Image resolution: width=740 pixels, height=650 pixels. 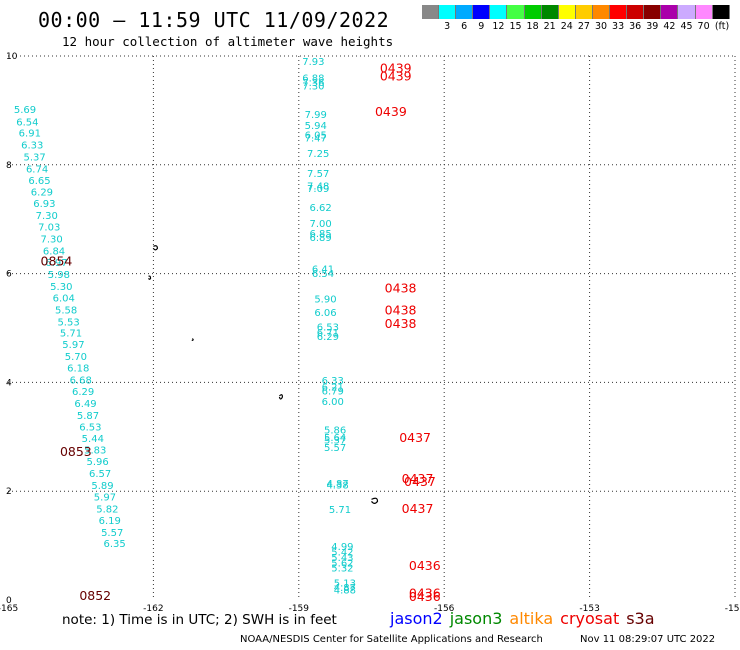 I want to click on color-scale-label: 15, so click(x=515, y=26).